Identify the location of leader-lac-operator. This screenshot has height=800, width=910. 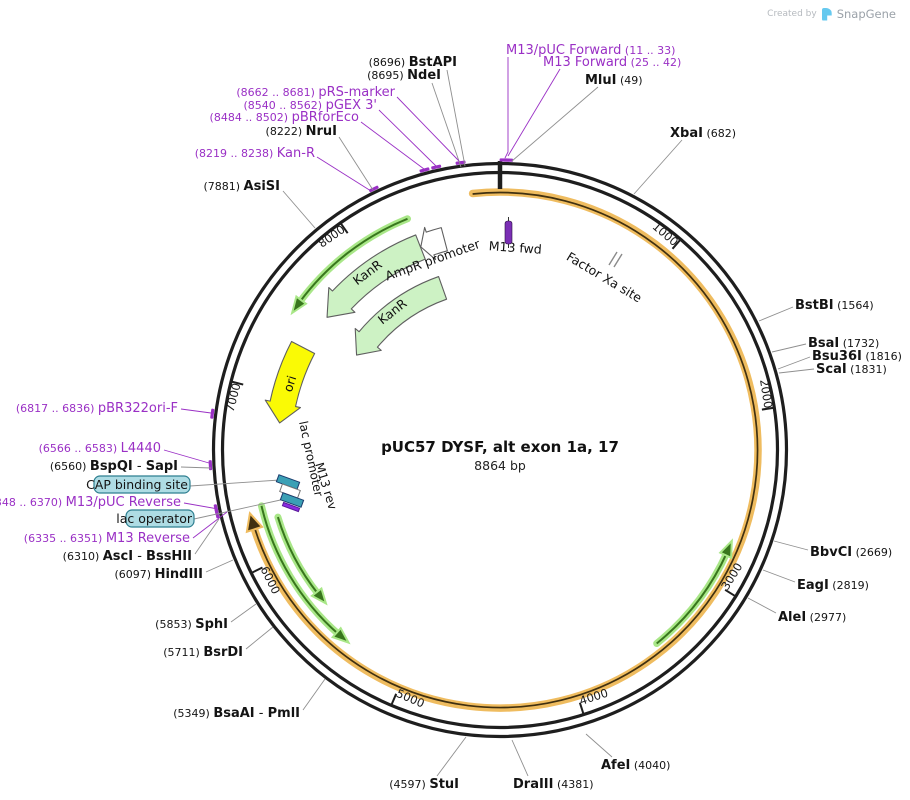
(239, 509).